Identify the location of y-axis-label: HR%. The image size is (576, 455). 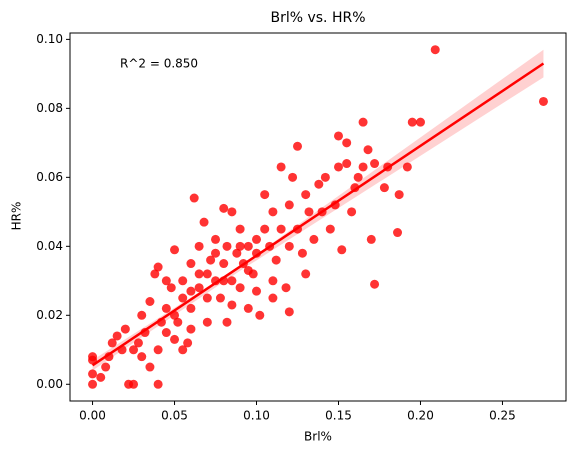
(17, 216).